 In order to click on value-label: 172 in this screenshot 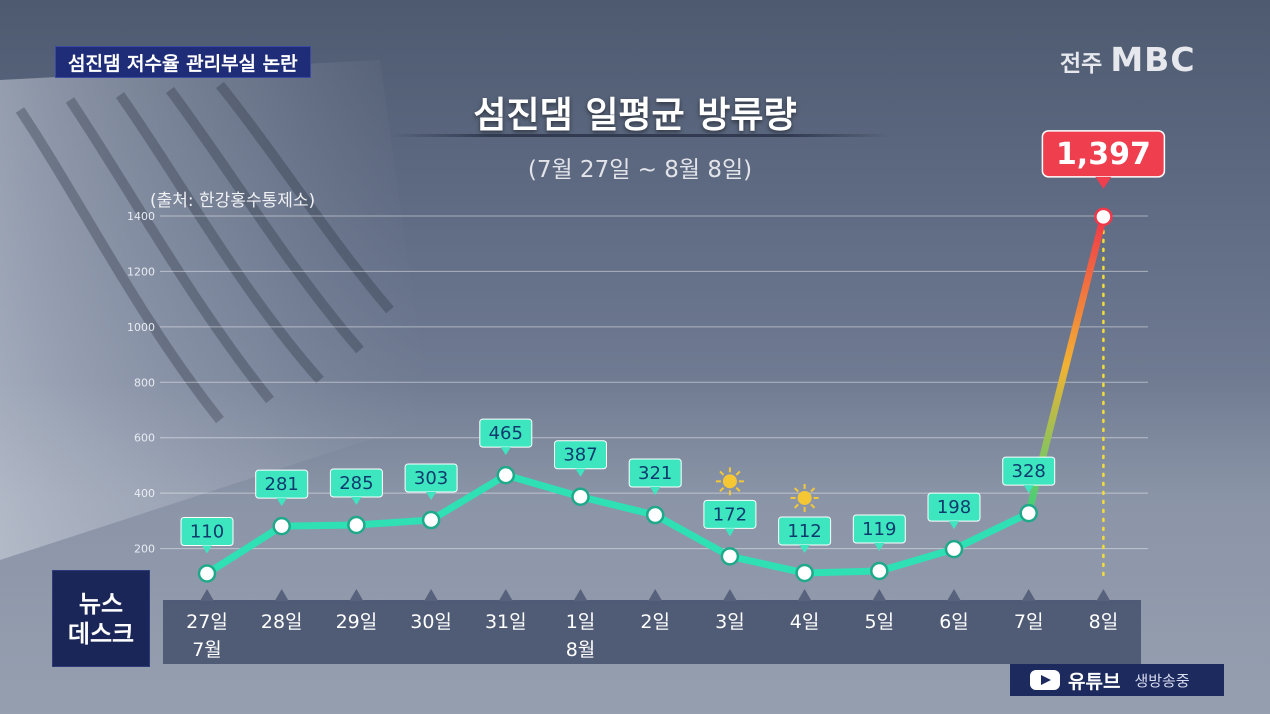, I will do `click(730, 514)`.